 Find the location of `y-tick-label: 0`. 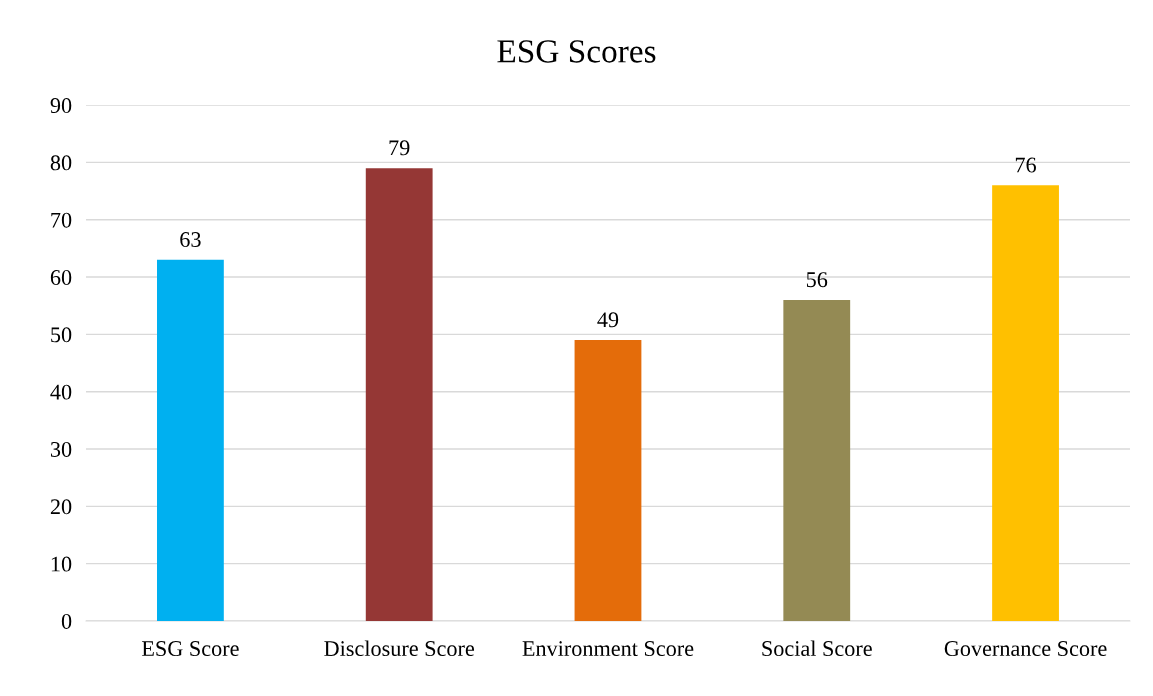

y-tick-label: 0 is located at coordinates (66, 621).